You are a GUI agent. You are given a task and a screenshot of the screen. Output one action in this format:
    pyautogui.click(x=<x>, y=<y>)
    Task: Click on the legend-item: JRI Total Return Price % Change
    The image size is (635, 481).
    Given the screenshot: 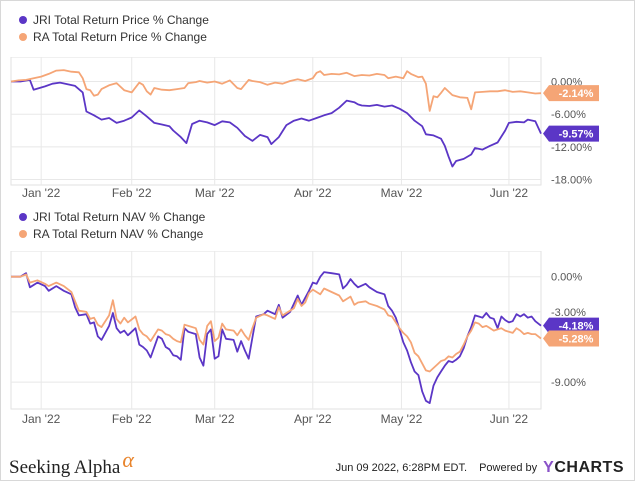 What is the action you would take?
    pyautogui.click(x=114, y=19)
    